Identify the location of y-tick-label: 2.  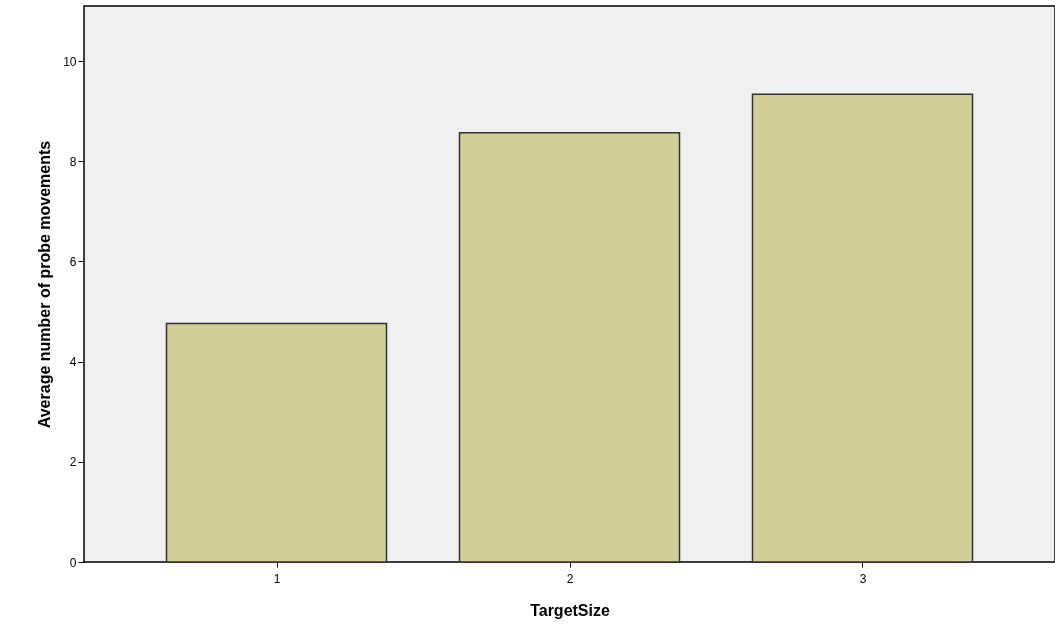
(73, 462).